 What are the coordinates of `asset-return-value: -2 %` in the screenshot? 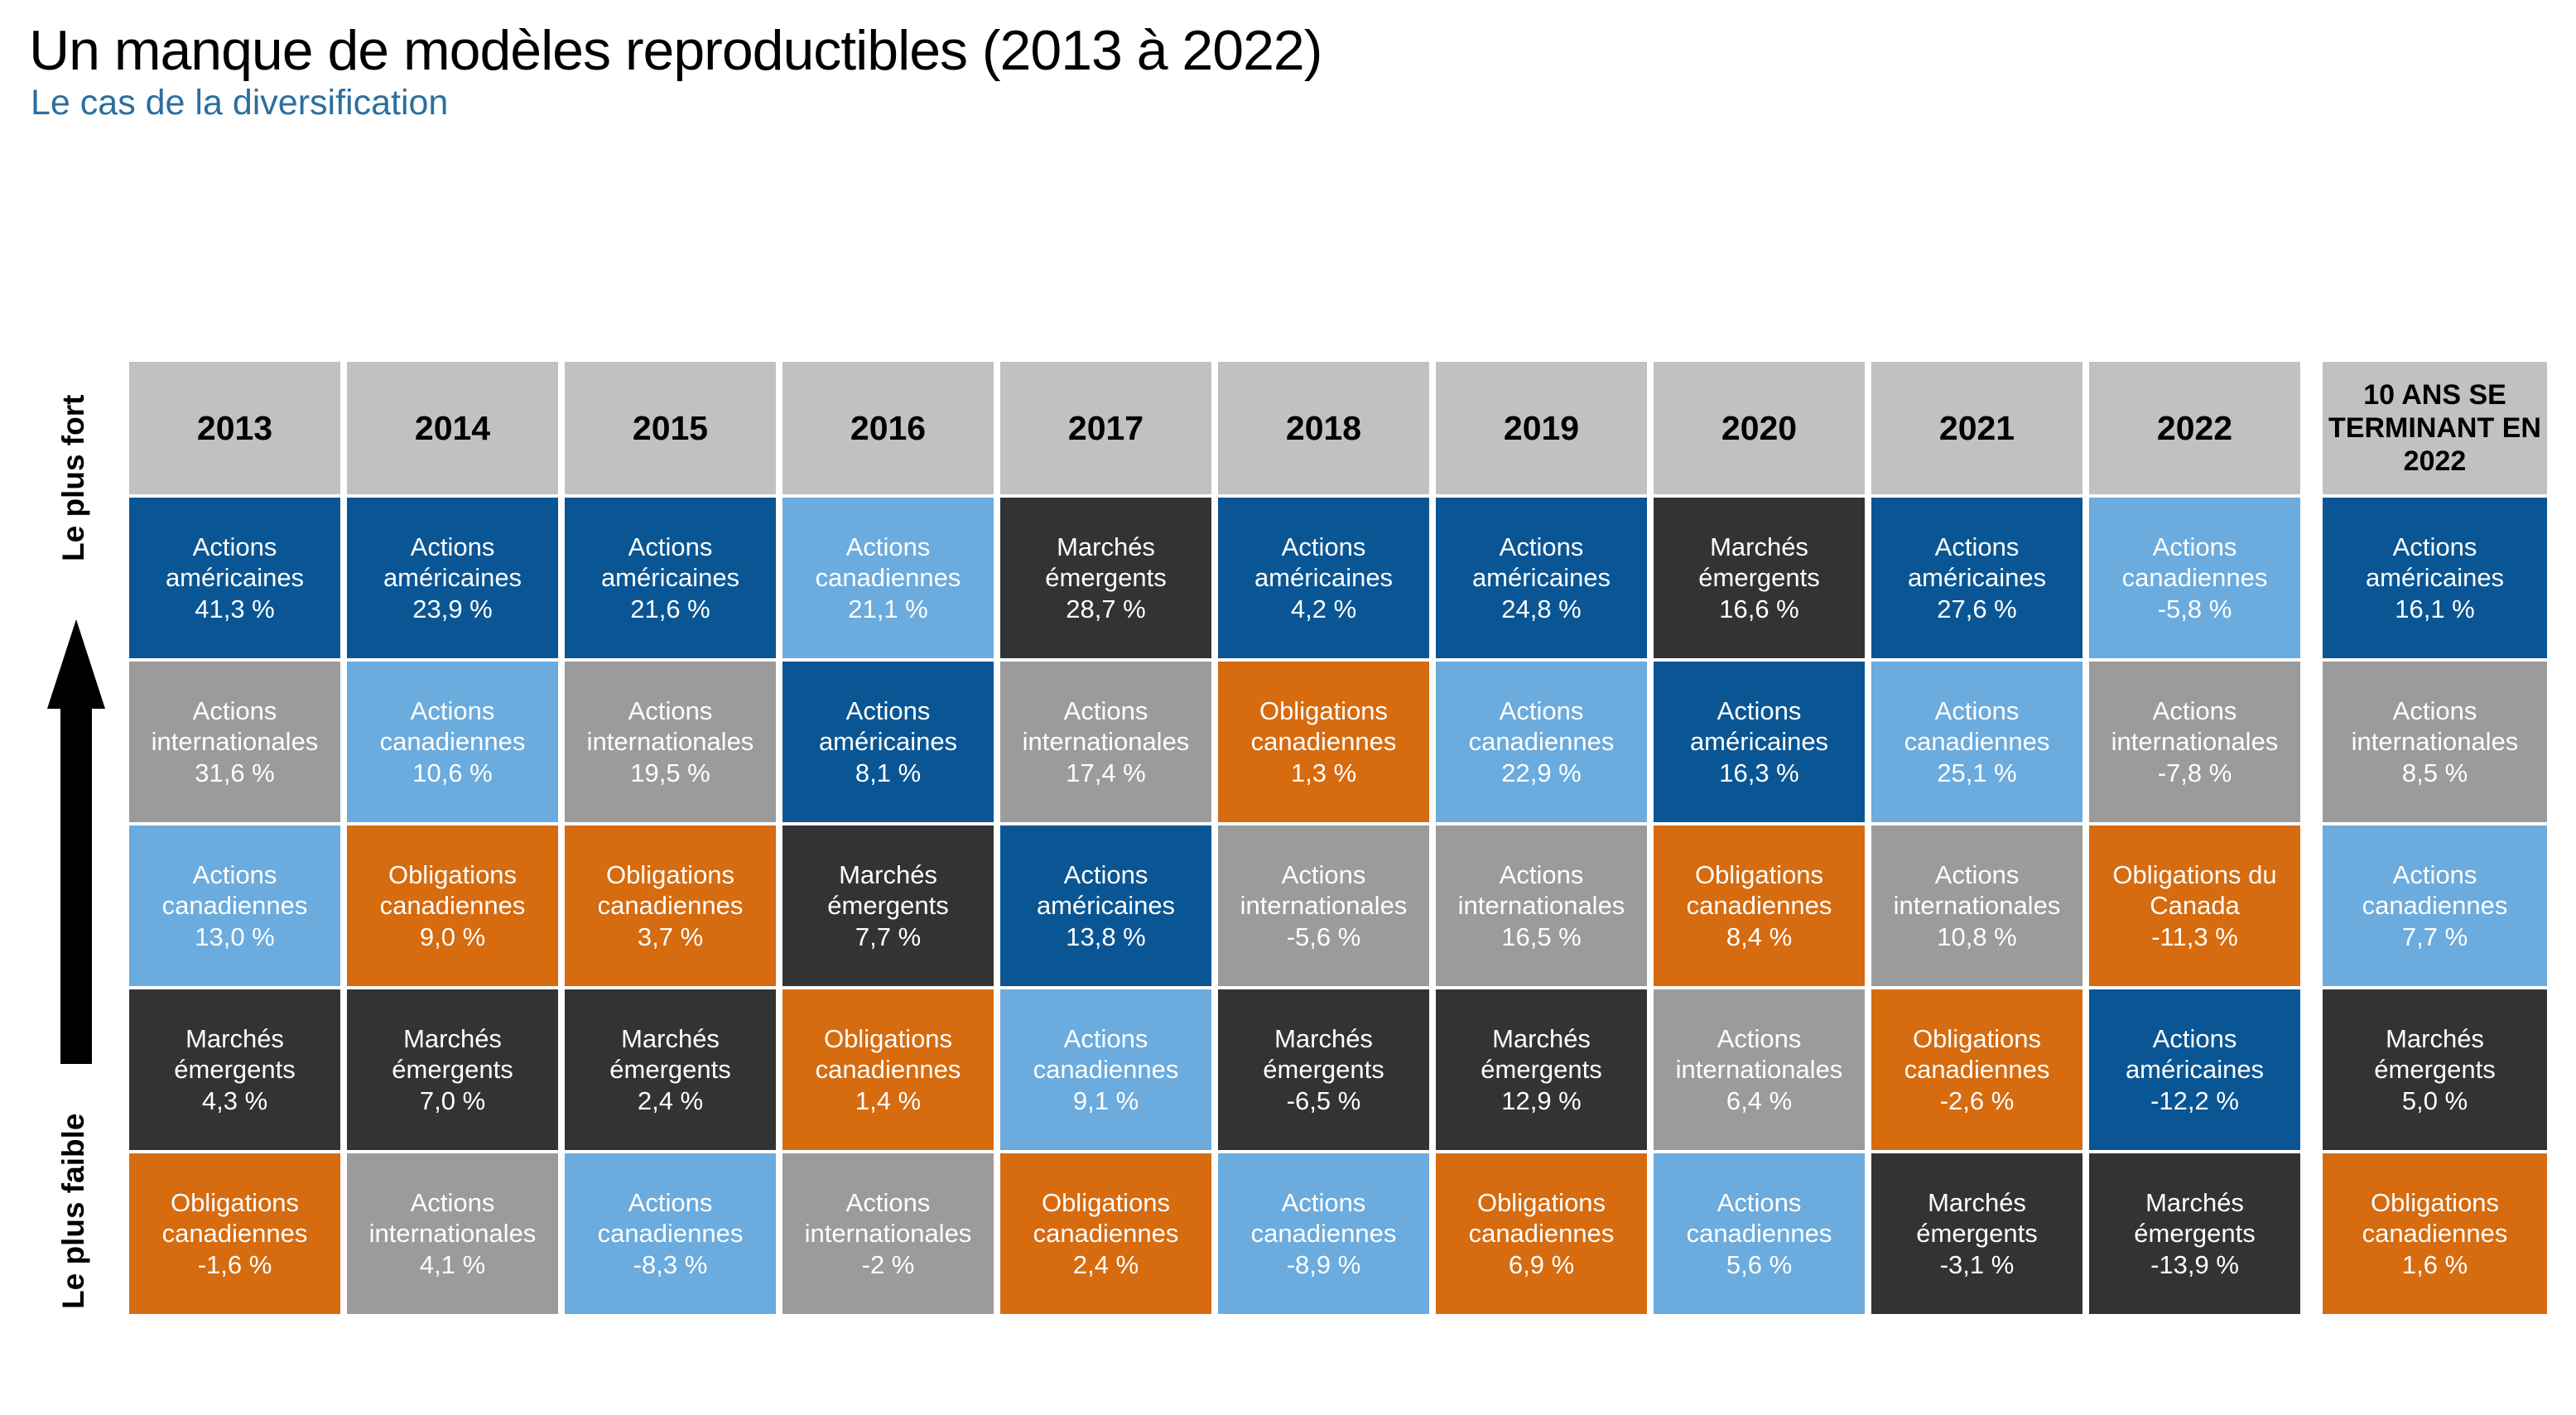 It's located at (888, 1264).